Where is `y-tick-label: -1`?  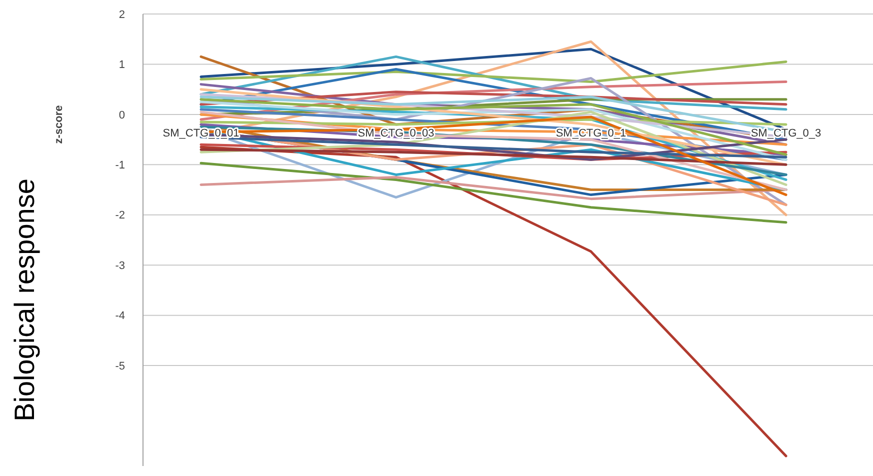 y-tick-label: -1 is located at coordinates (120, 166).